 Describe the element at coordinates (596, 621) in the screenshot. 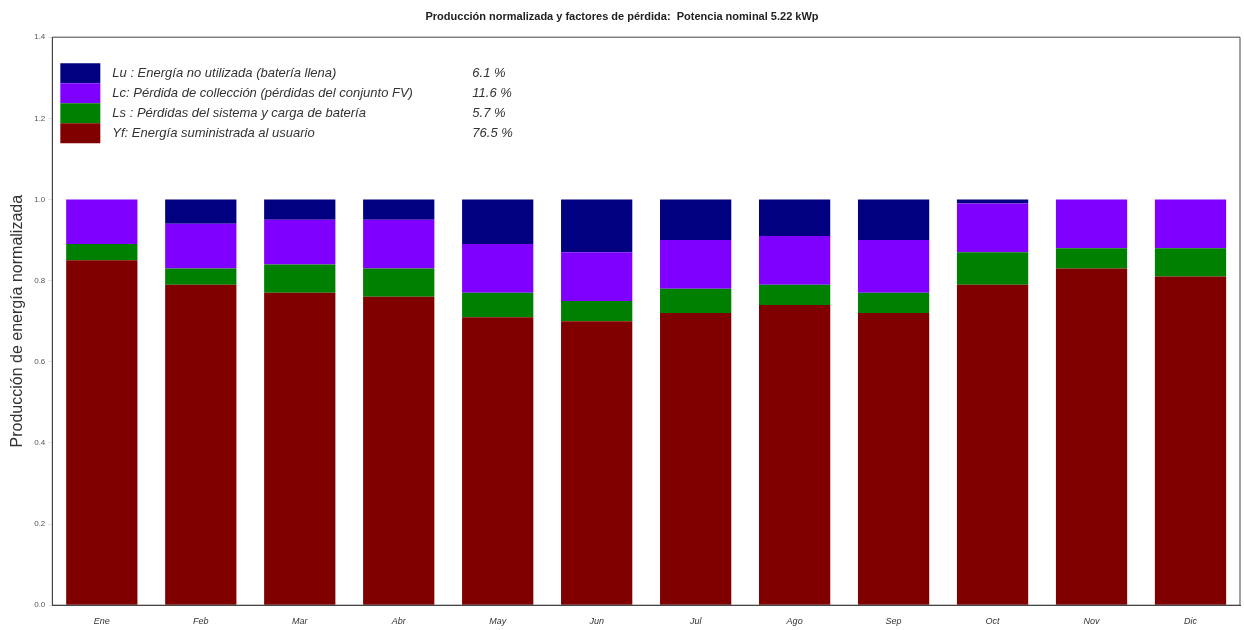

I see `x-tick-label: Jun` at that location.